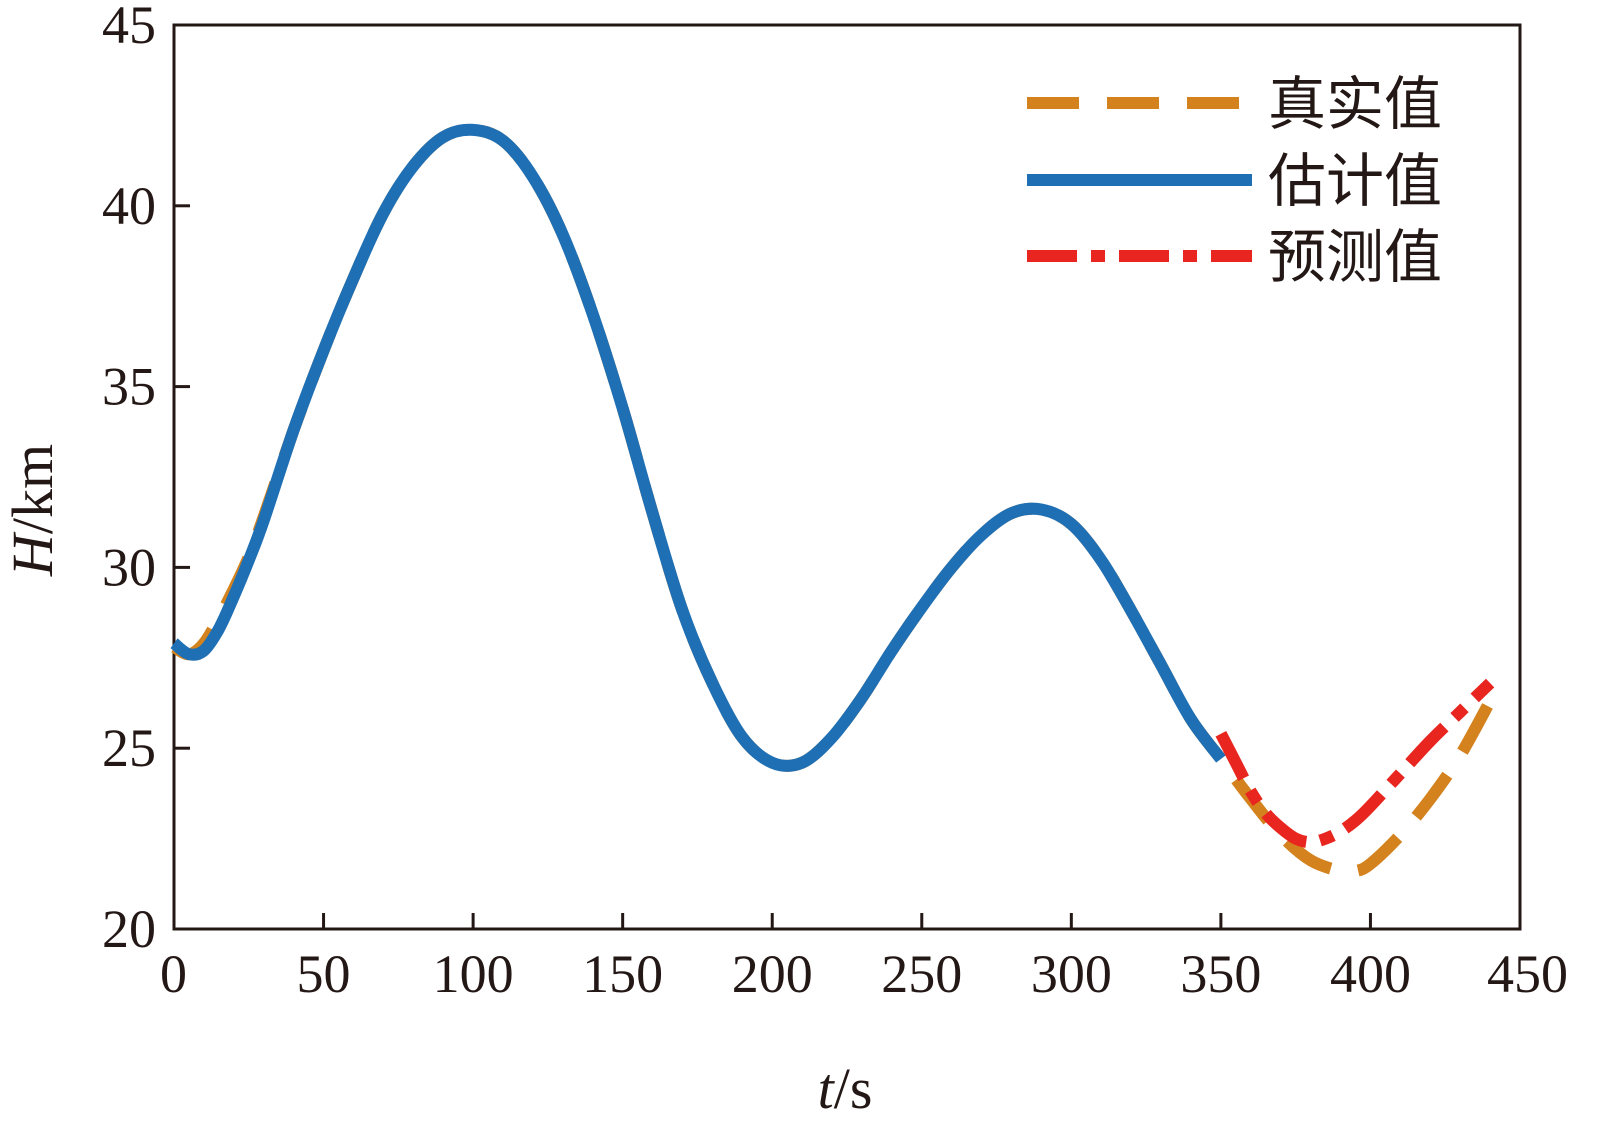 This screenshot has width=1621, height=1129. What do you see at coordinates (1355, 104) in the screenshot?
I see `legend-label-true: 真实值` at bounding box center [1355, 104].